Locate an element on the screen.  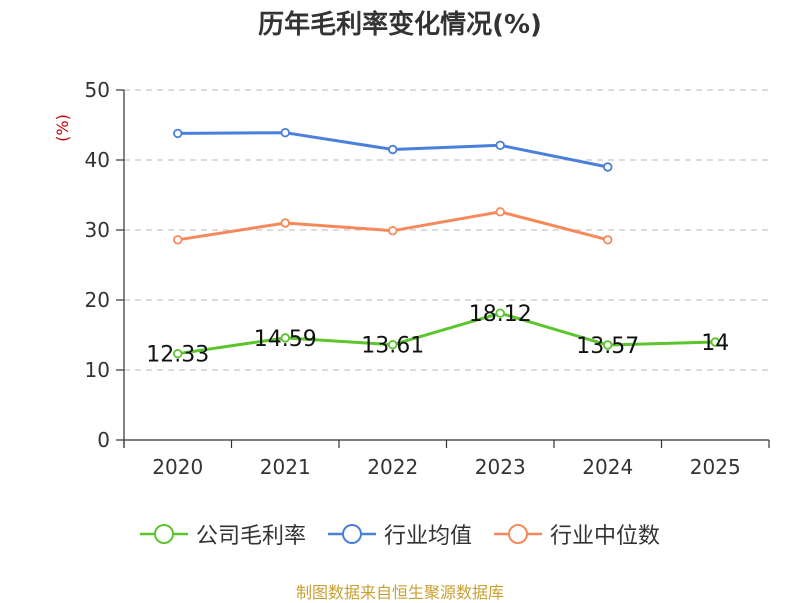
y-tick-label: 40 is located at coordinates (97, 160).